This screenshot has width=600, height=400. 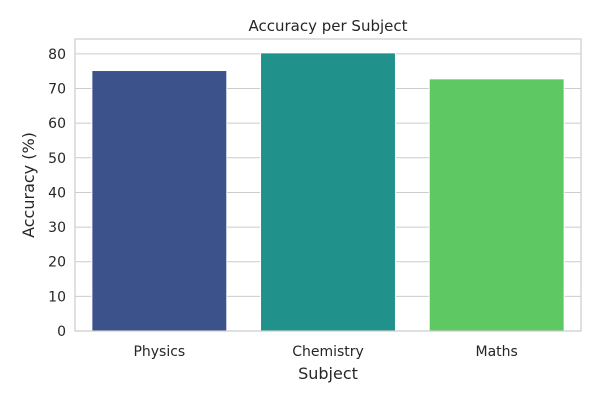 What do you see at coordinates (496, 205) in the screenshot?
I see `bar-maths` at bounding box center [496, 205].